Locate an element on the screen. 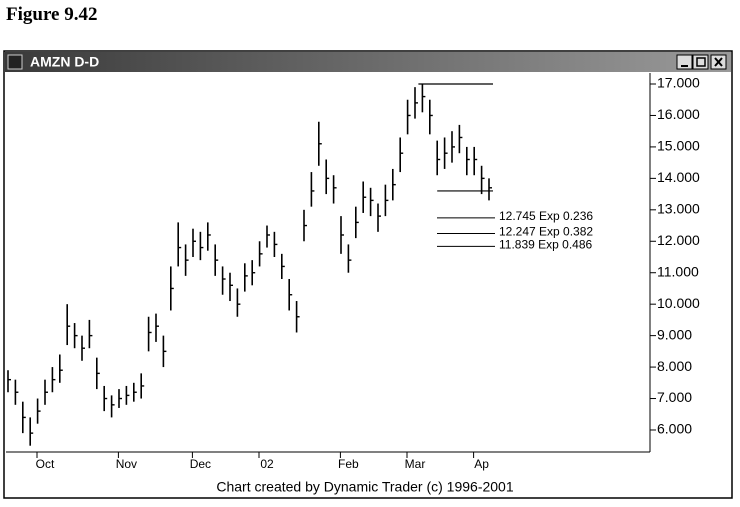  x-tick-label: Feb is located at coordinates (348, 464).